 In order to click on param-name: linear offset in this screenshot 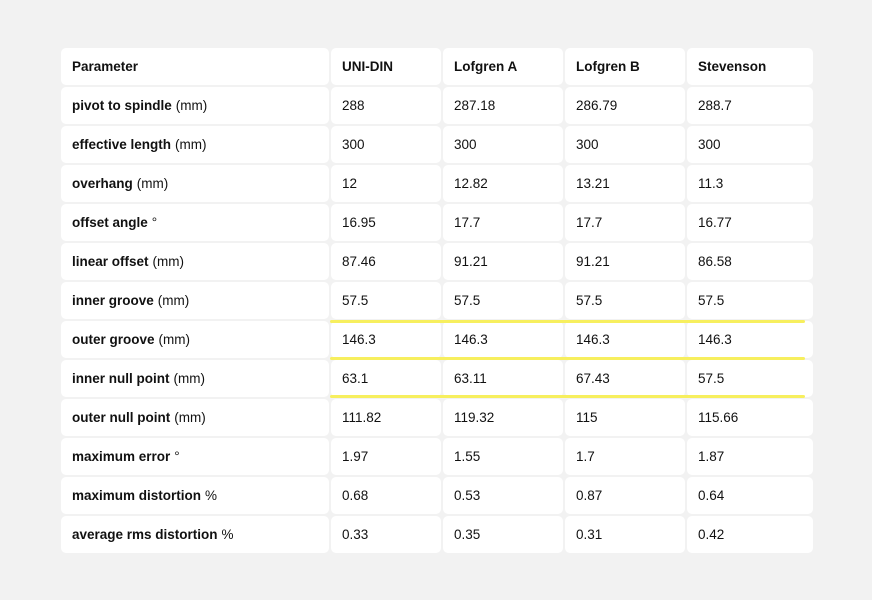, I will do `click(110, 261)`.